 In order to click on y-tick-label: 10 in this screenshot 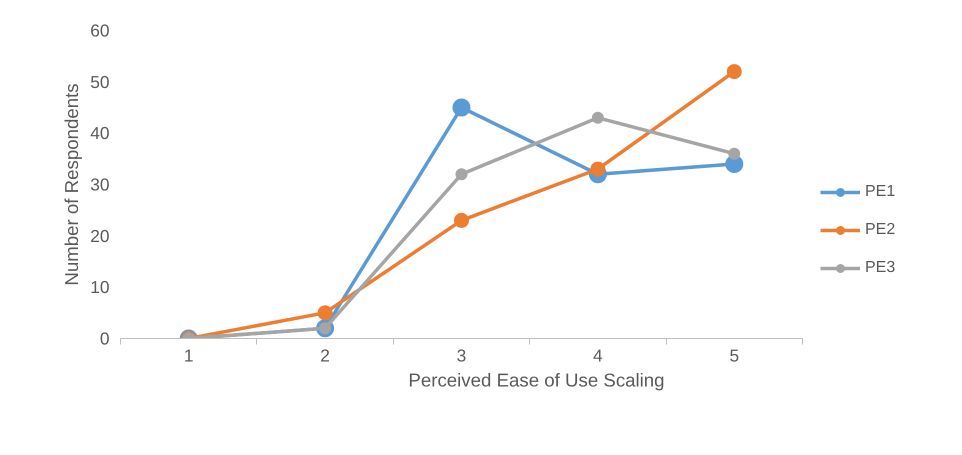, I will do `click(100, 287)`.